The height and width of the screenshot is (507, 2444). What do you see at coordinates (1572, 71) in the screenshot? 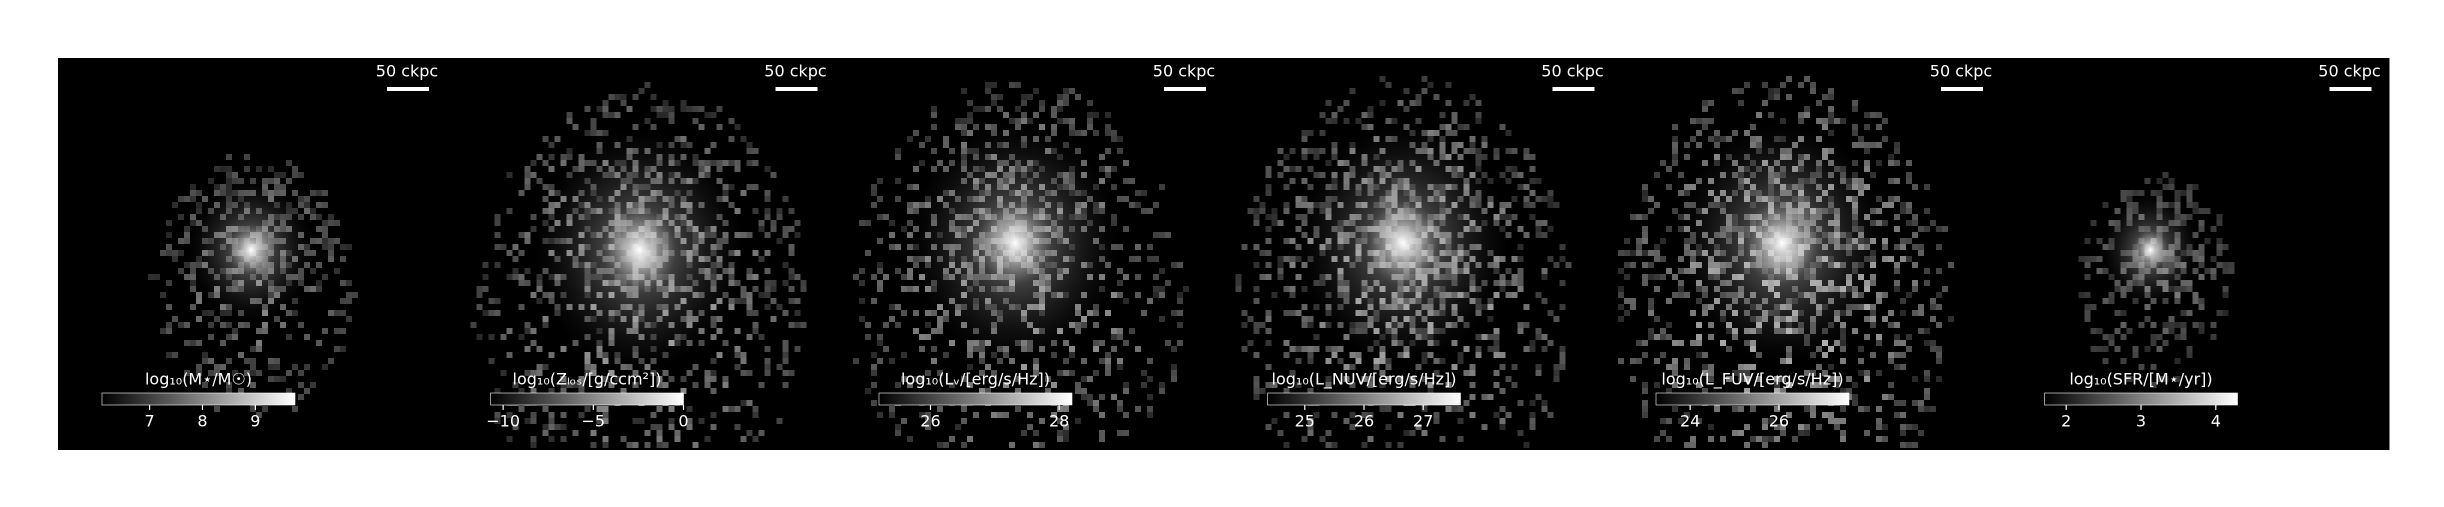
I see `scalebar-label: 50 ckpc` at bounding box center [1572, 71].